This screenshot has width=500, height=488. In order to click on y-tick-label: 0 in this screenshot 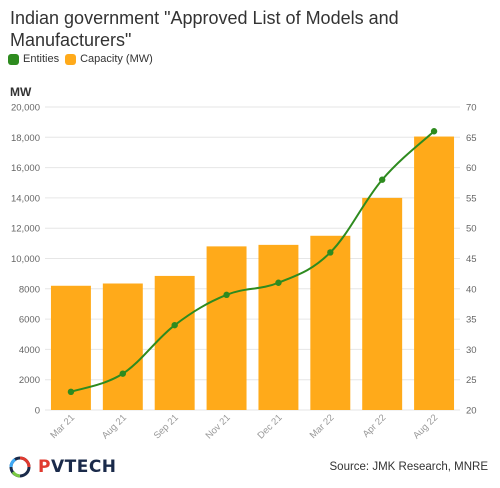, I will do `click(37, 411)`.